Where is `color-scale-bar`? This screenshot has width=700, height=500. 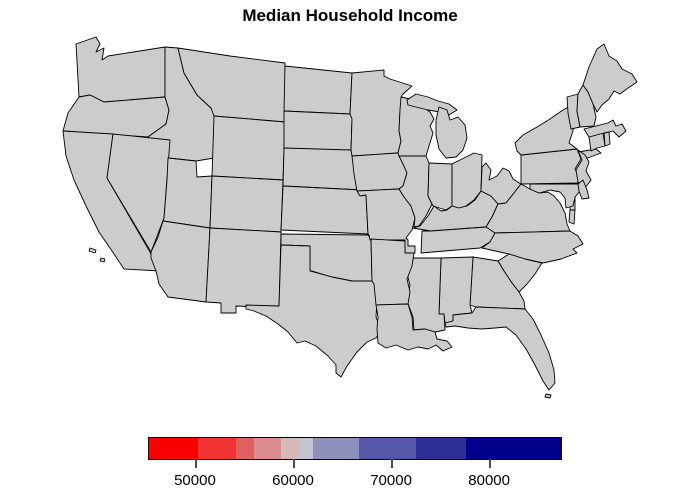
color-scale-bar is located at coordinates (355, 448).